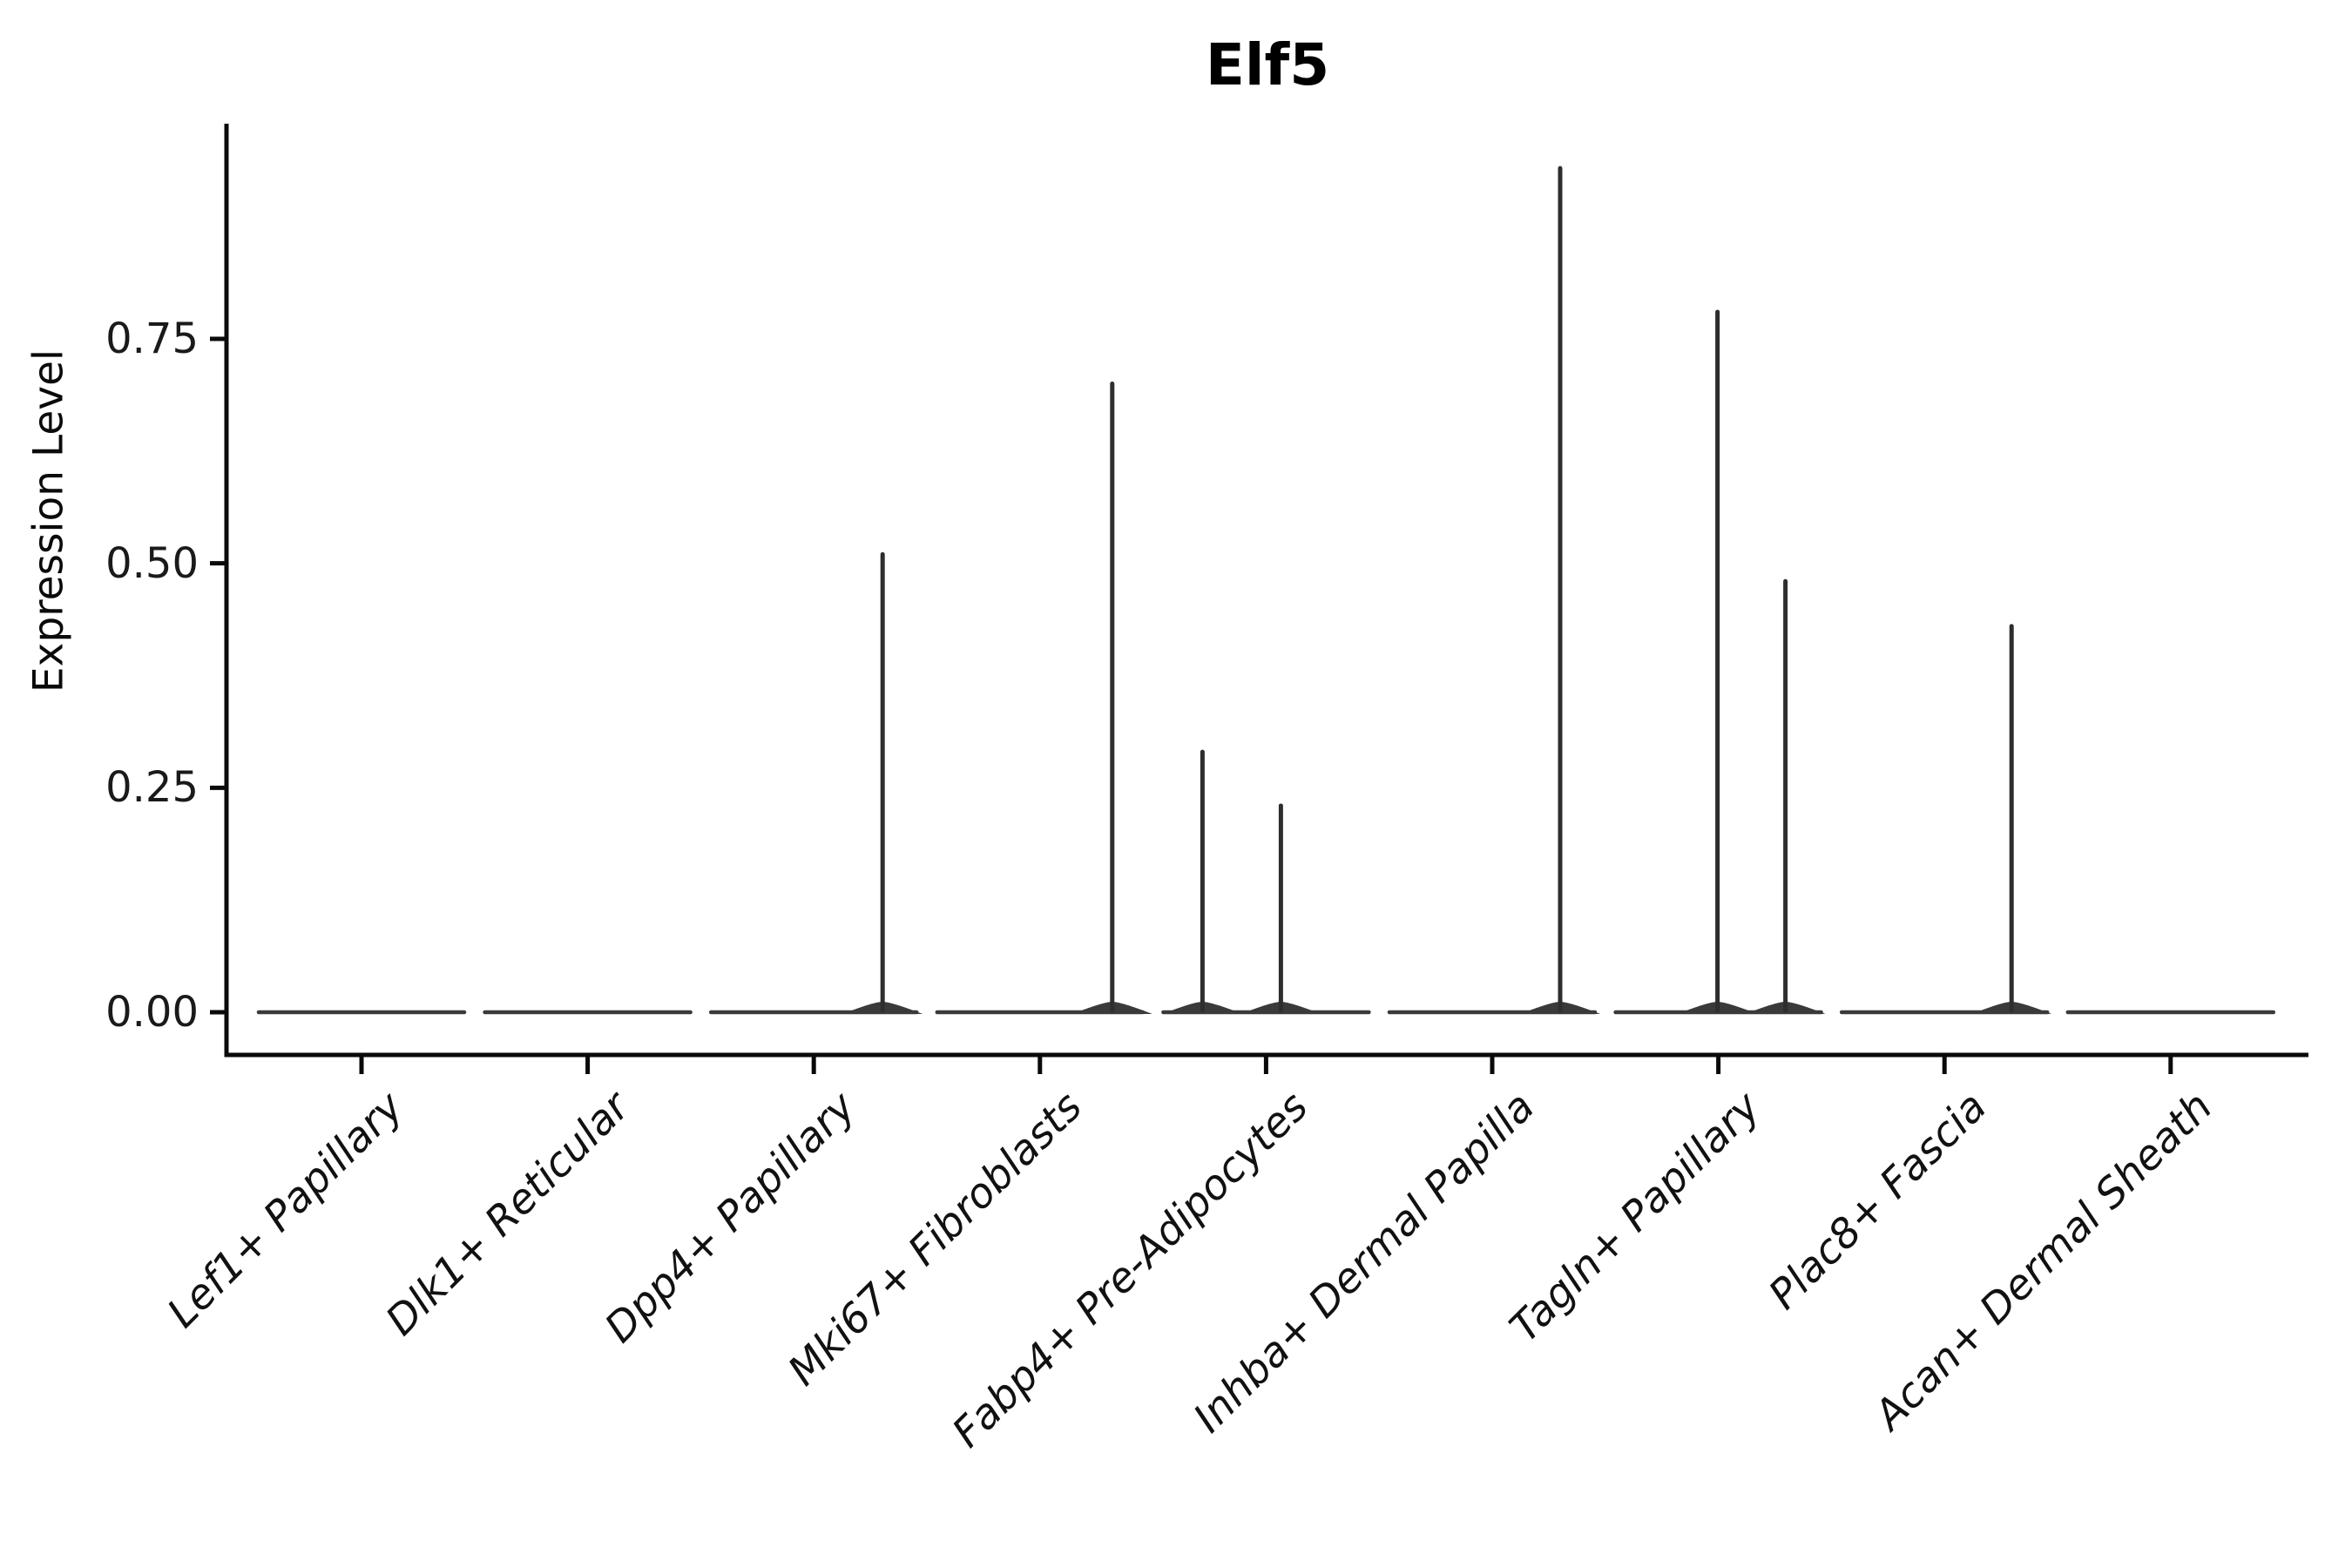 This screenshot has height=1568, width=2352. I want to click on chart-title: Elf5, so click(1267, 64).